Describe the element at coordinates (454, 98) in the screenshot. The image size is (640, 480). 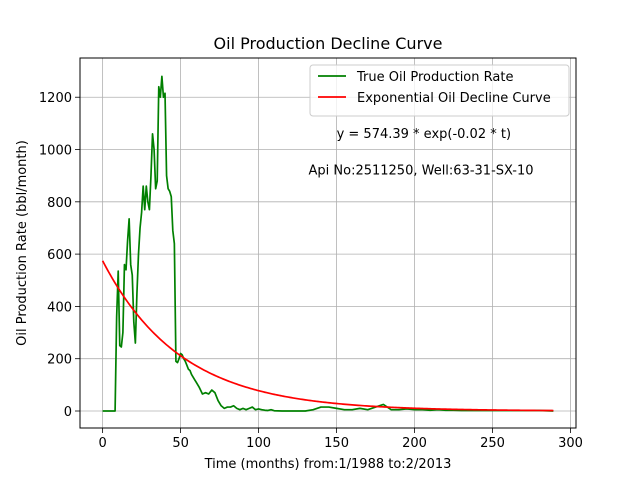
I see `legend-label-decline-curve: Exponential Oil Decline Curve` at that location.